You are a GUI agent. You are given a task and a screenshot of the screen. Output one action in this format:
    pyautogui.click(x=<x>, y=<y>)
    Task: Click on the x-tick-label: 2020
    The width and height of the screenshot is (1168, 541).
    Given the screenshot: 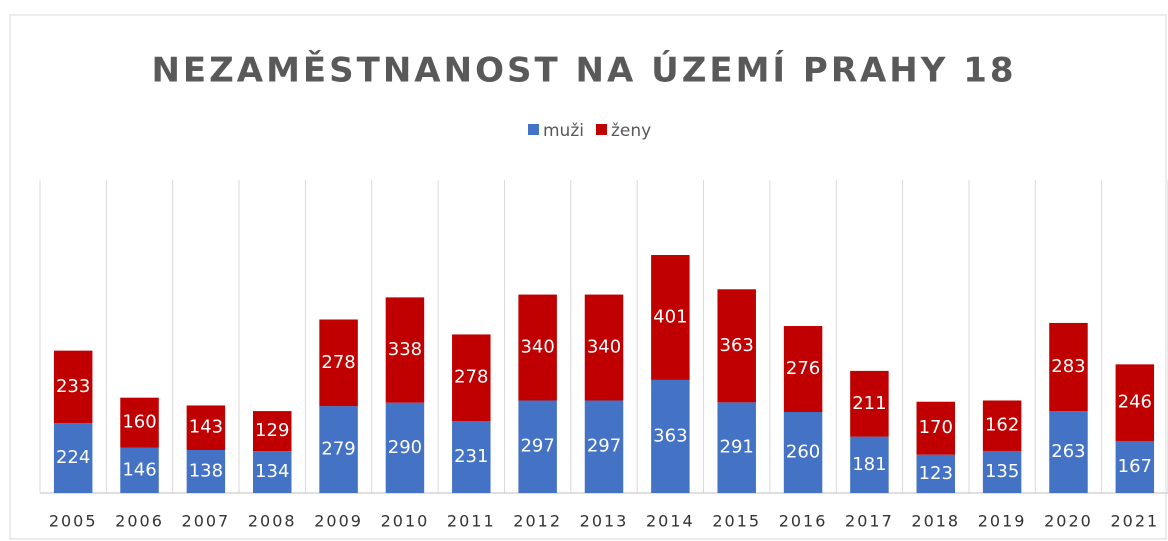 What is the action you would take?
    pyautogui.click(x=1068, y=521)
    